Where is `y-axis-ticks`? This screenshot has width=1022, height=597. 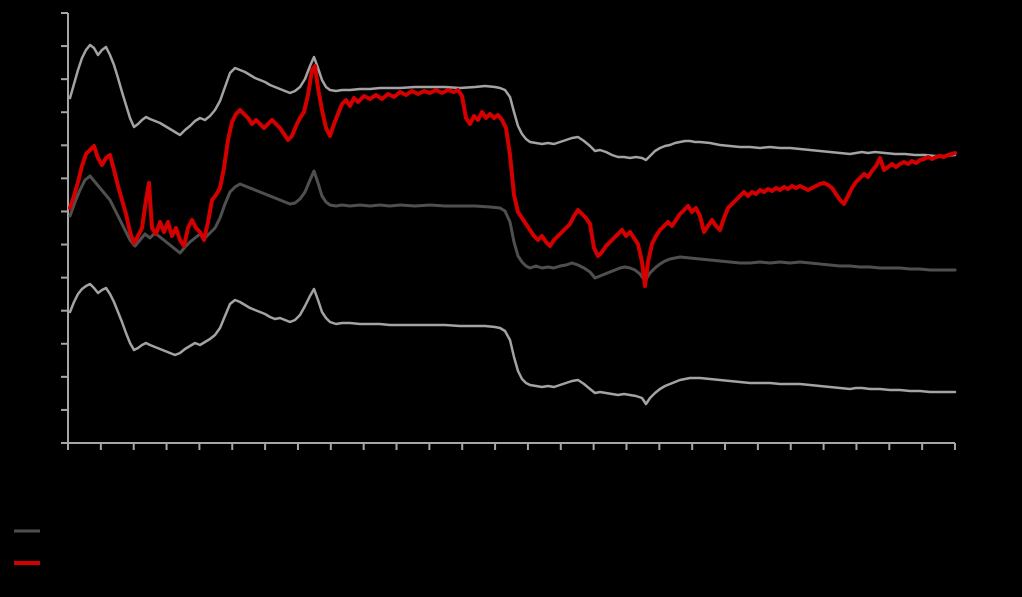
y-axis-ticks is located at coordinates (64, 228).